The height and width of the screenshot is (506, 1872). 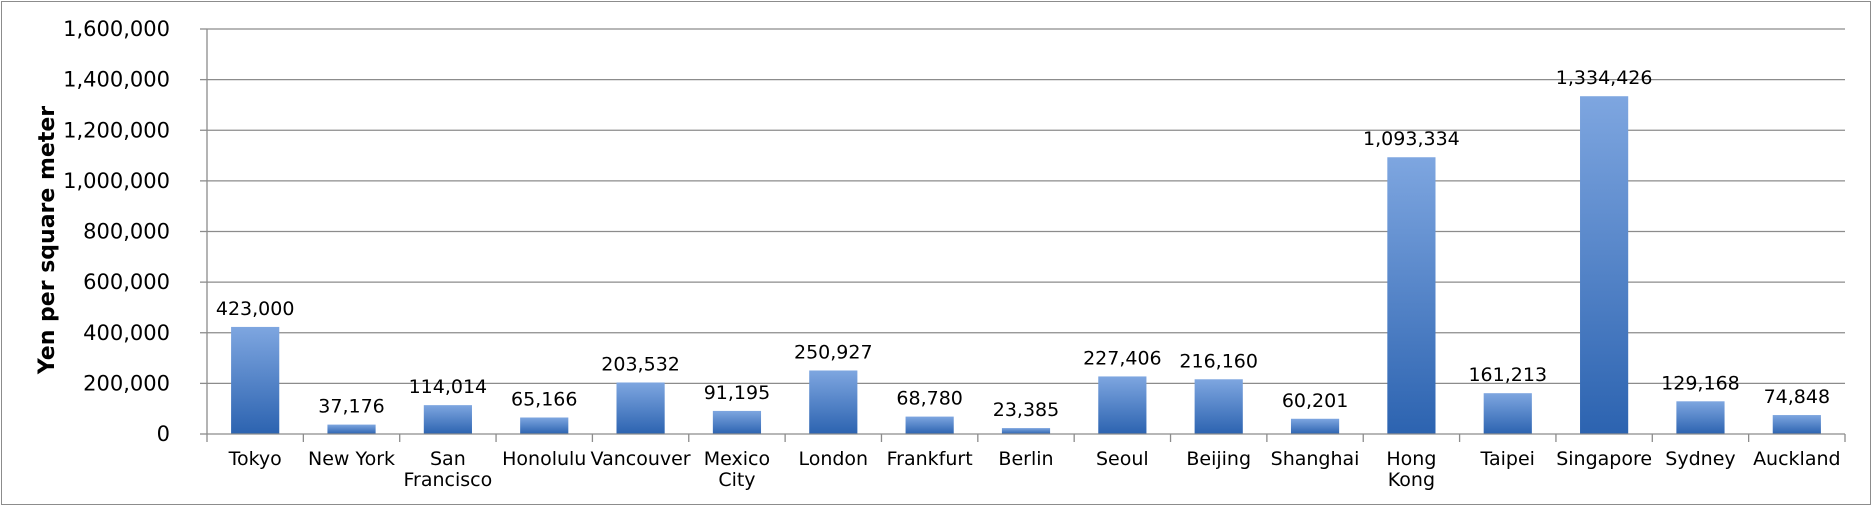 What do you see at coordinates (930, 459) in the screenshot?
I see `category-label: Frankfurt` at bounding box center [930, 459].